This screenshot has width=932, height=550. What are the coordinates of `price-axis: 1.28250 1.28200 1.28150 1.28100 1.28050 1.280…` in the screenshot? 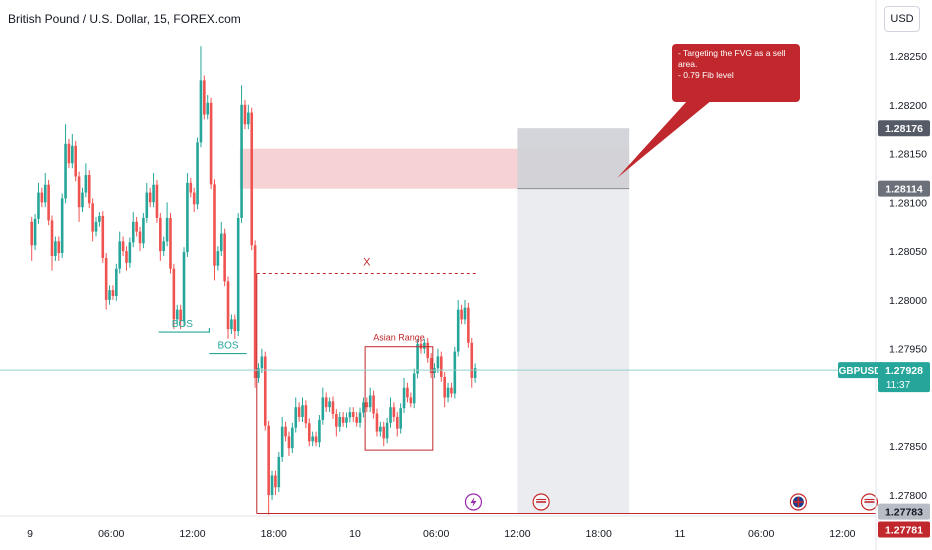 It's located at (901, 275).